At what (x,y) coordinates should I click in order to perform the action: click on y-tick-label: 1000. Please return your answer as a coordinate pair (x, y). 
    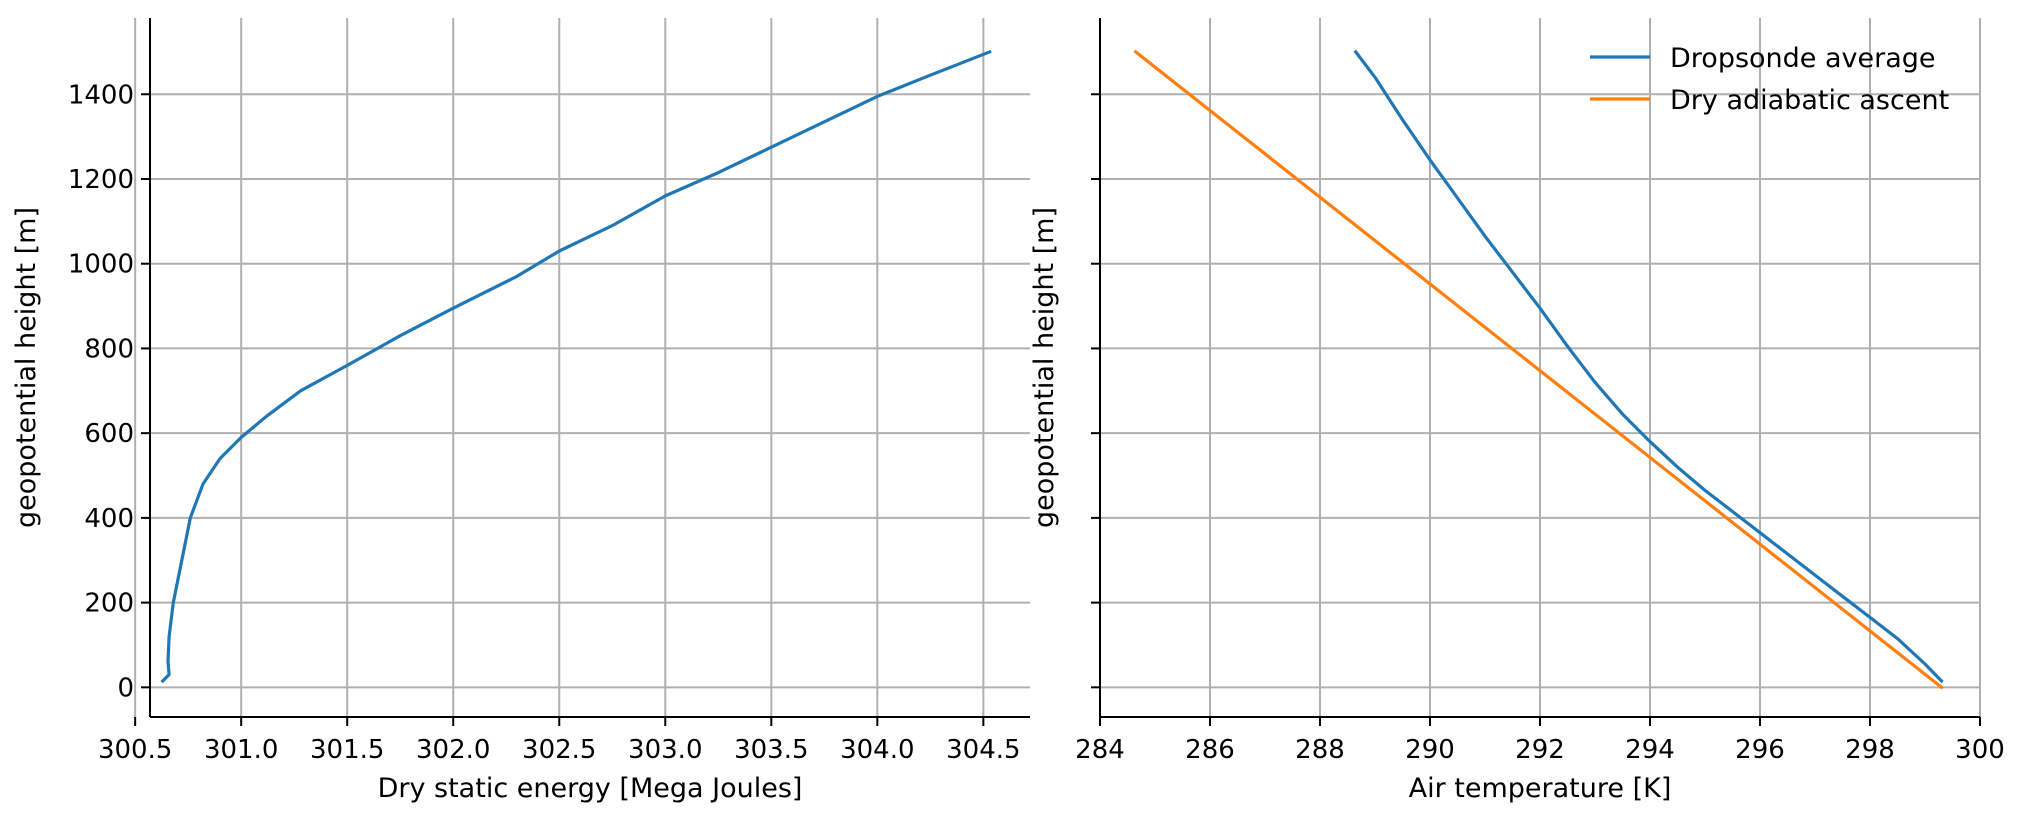
    Looking at the image, I should click on (101, 265).